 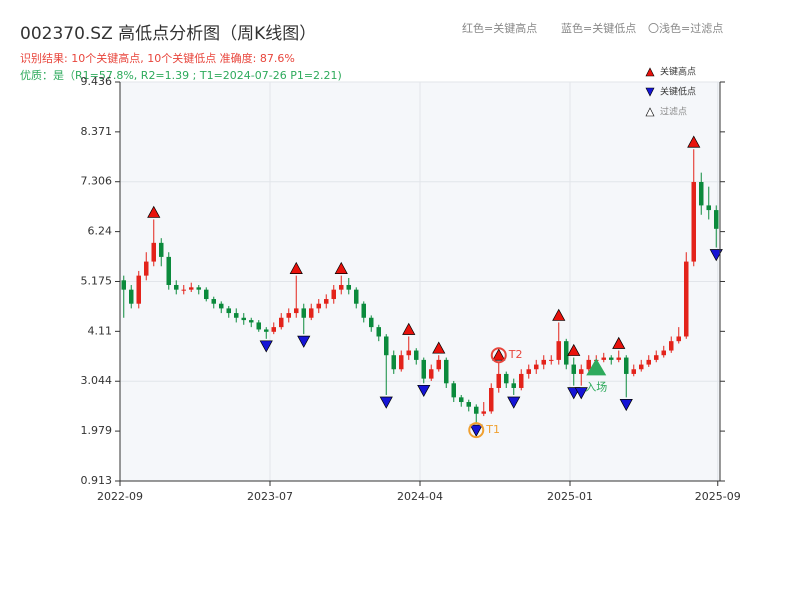 I want to click on x-tick-label: 2024-04, so click(x=420, y=496).